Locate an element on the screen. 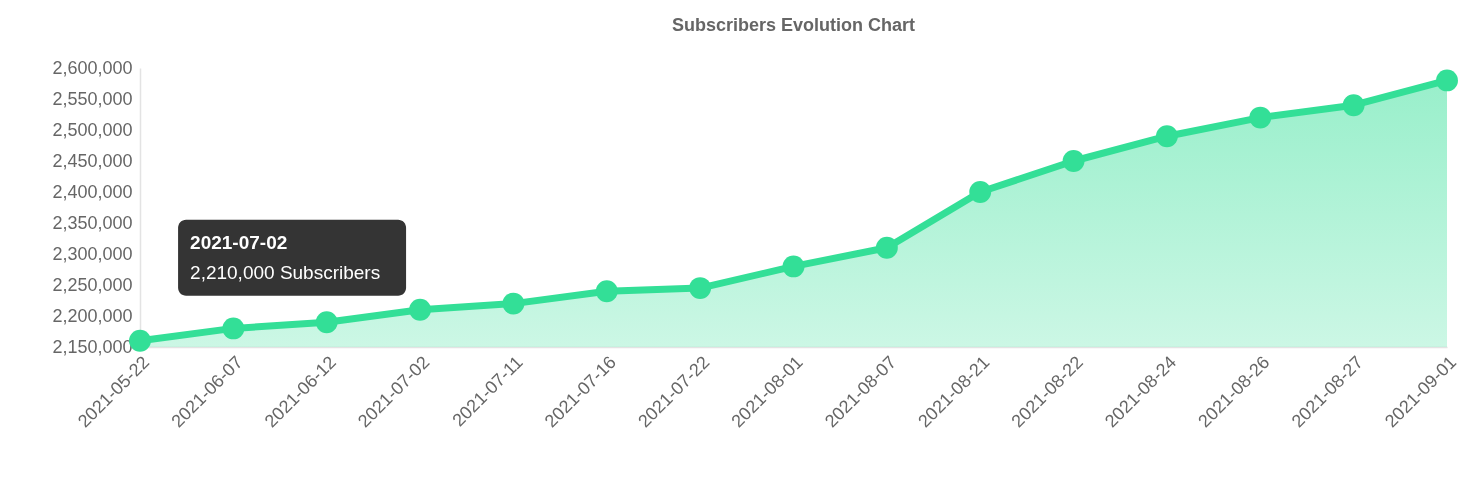 The height and width of the screenshot is (500, 1460). y-tick-label: 2,400,000 is located at coordinates (92, 191).